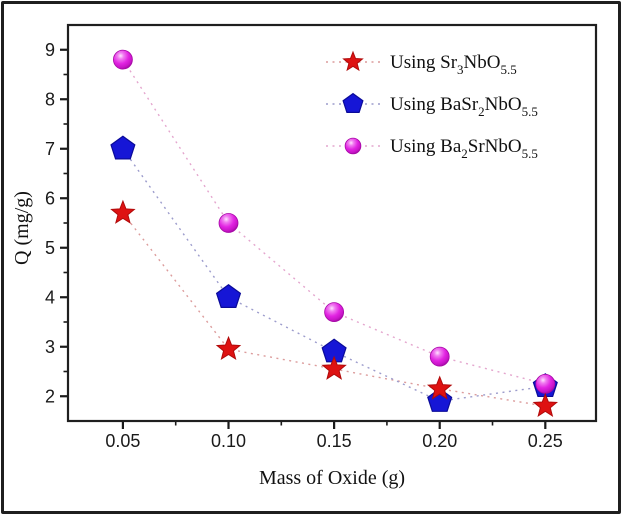  Describe the element at coordinates (439, 441) in the screenshot. I see `x-tick-label: 0.20` at that location.